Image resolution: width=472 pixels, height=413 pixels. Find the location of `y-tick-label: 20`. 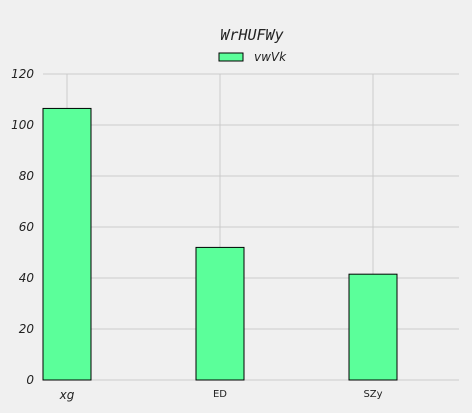

y-tick-label: 20 is located at coordinates (27, 329).